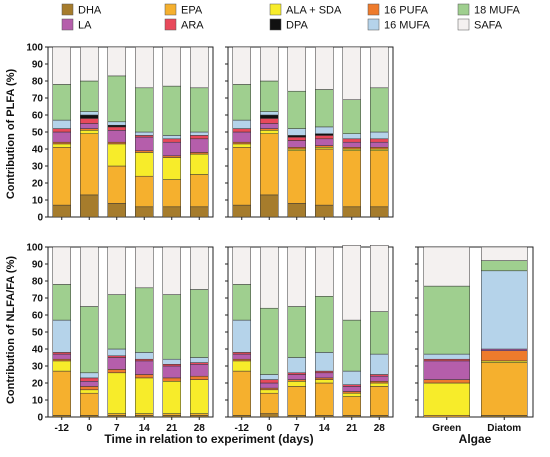 This screenshot has width=550, height=457. What do you see at coordinates (38, 133) in the screenshot?
I see `y-tick-label: 50` at bounding box center [38, 133].